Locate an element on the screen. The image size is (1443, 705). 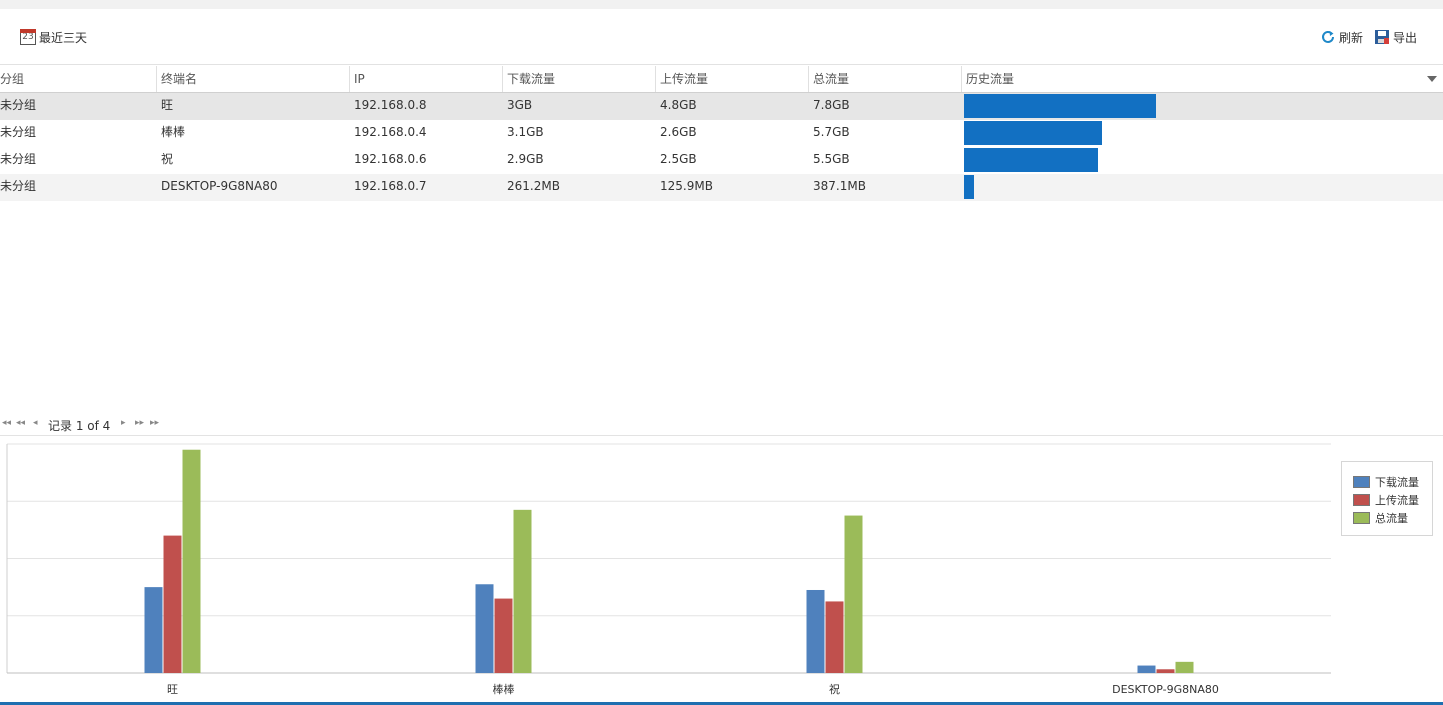
calendar-icon: 23 is located at coordinates (28, 37).